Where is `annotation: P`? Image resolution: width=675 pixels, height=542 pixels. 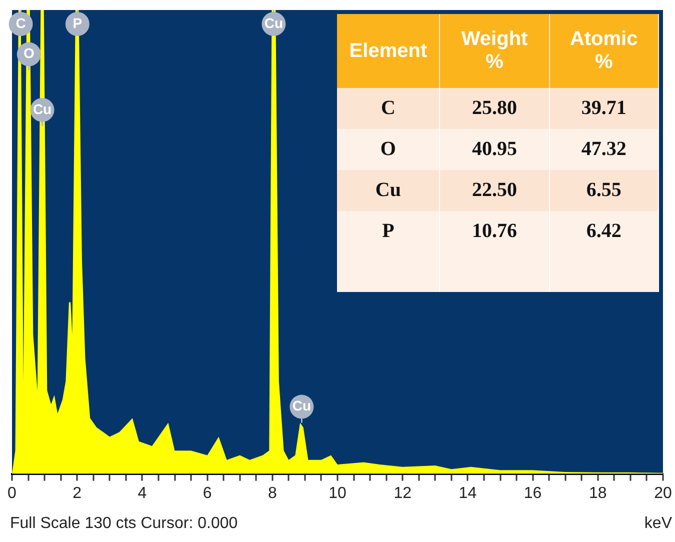
annotation: P is located at coordinates (77, 22).